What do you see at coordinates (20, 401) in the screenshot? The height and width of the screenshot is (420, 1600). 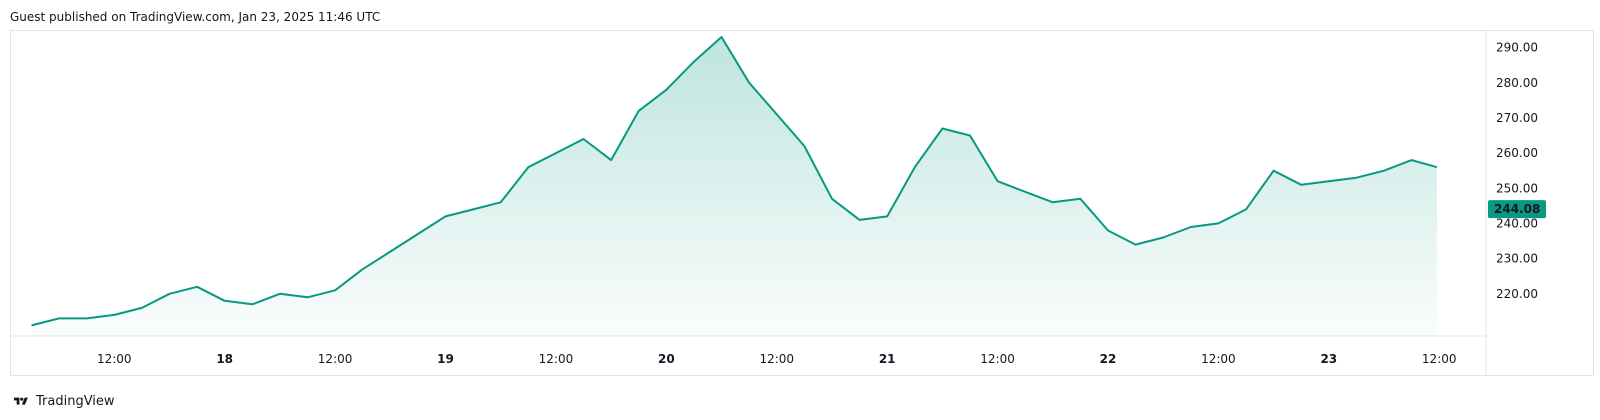 I see `tradingview-logo-icon` at bounding box center [20, 401].